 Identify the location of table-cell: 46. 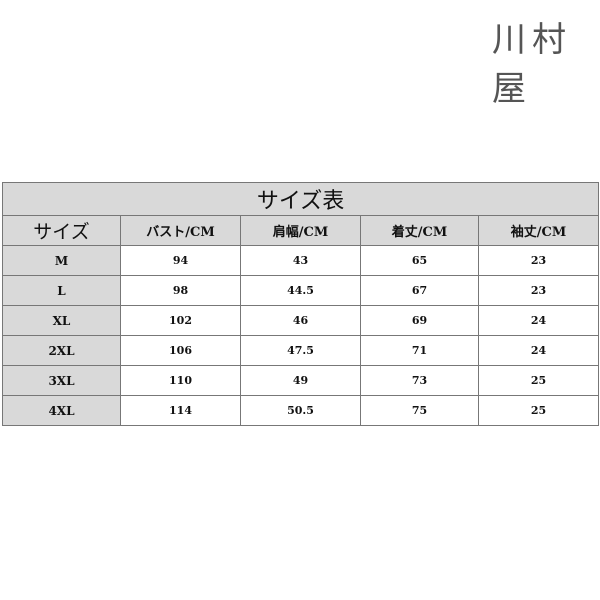
(300, 320).